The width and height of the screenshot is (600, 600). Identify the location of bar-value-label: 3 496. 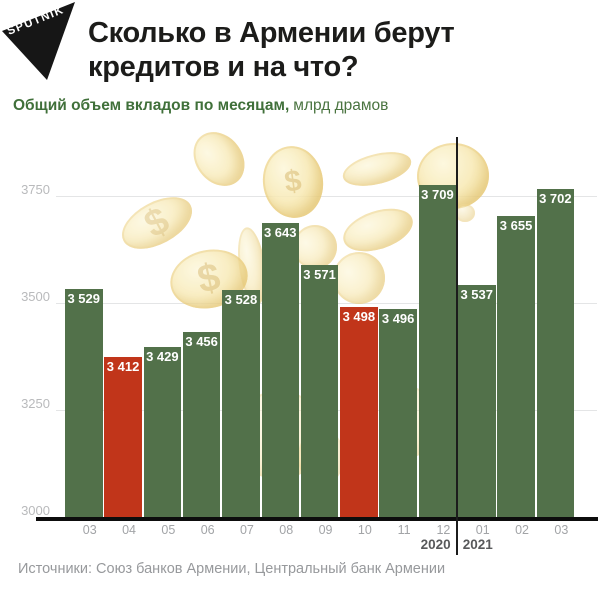
(398, 318).